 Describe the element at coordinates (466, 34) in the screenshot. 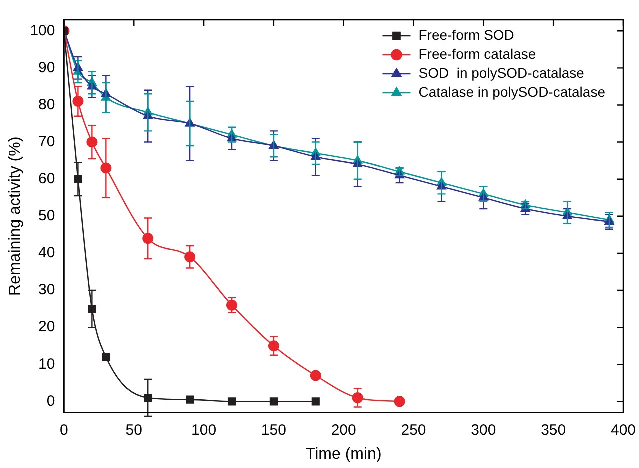

I see `legend-label: Free-form SOD` at that location.